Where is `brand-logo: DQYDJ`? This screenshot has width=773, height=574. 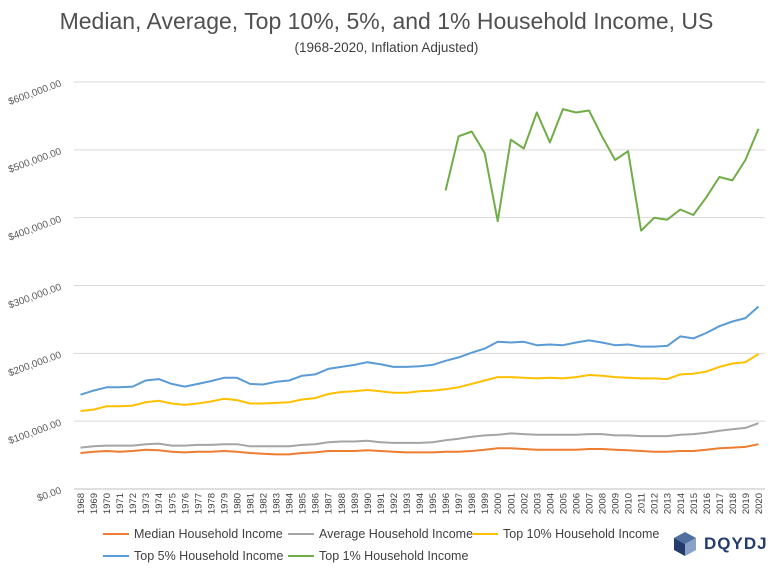
brand-logo: DQYDJ is located at coordinates (720, 544).